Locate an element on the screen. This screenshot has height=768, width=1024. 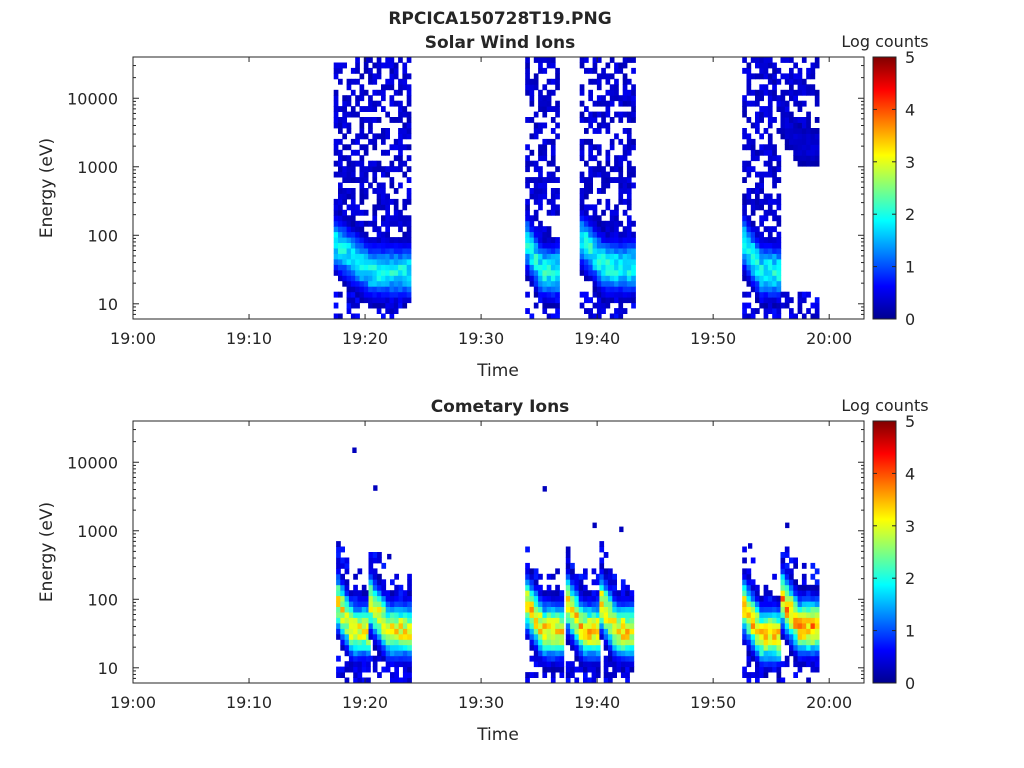
y-tick-label: 10000 is located at coordinates (92, 98).